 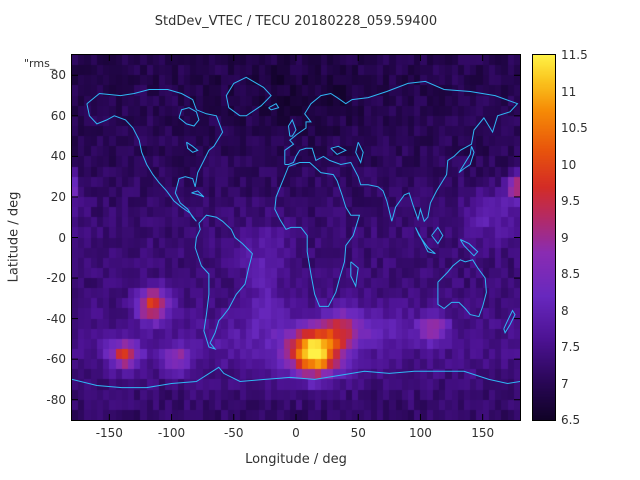 I want to click on y-tick-label: -60, so click(x=56, y=359).